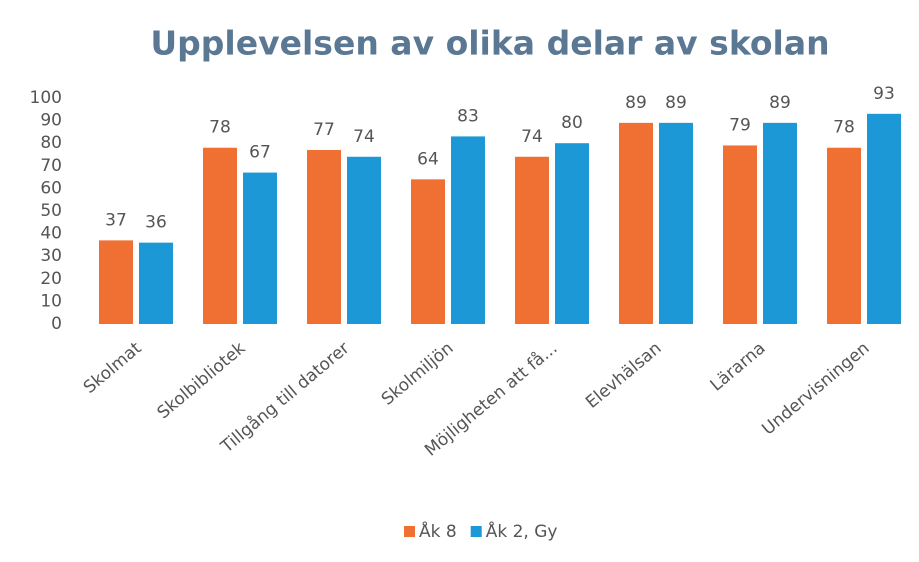  Describe the element at coordinates (815, 388) in the screenshot. I see `x-tick-label: Undervisningen` at that location.